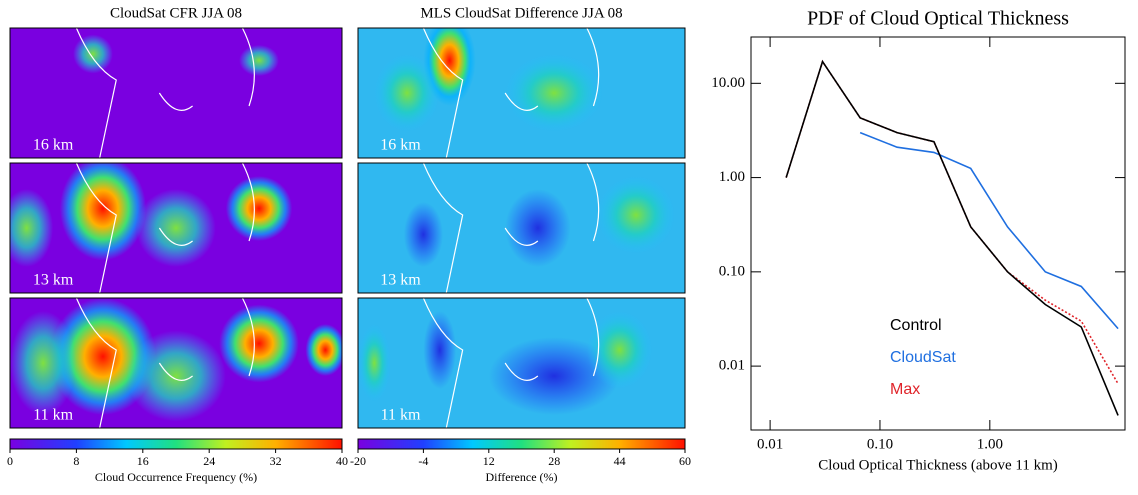  I want to click on colorbar-tick-label: 0, so click(10, 461).